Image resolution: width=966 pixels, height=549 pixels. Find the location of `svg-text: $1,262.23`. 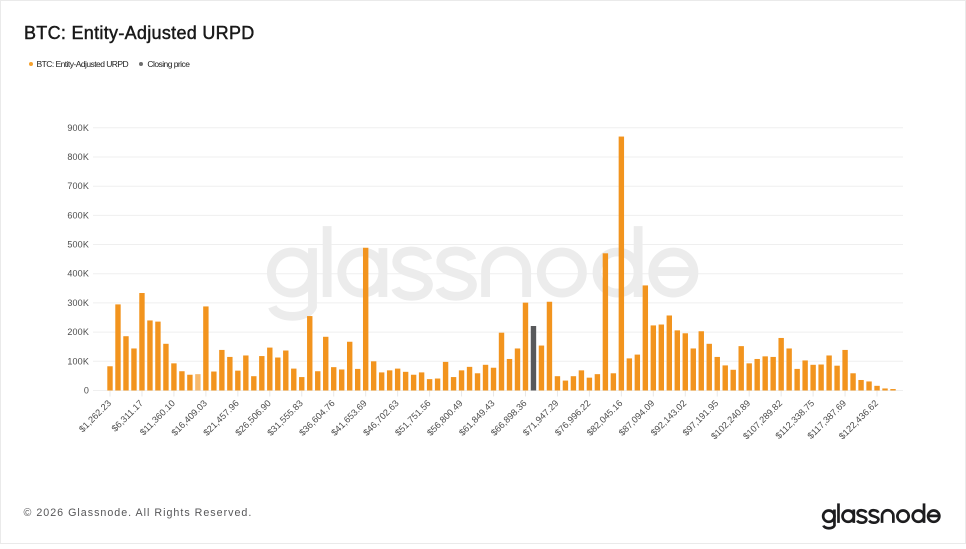

svg-text: $1,262.23 is located at coordinates (95, 416).